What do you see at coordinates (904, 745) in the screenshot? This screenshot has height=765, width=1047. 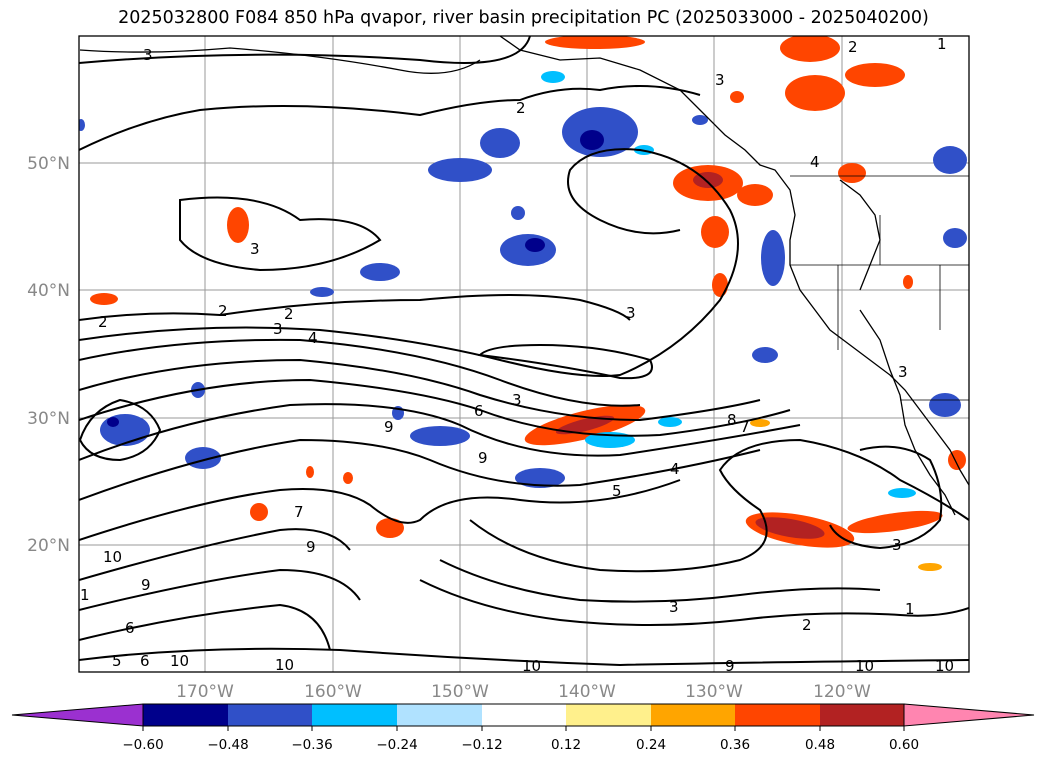 I see `colorbar-tick-label: 0.60` at bounding box center [904, 745].